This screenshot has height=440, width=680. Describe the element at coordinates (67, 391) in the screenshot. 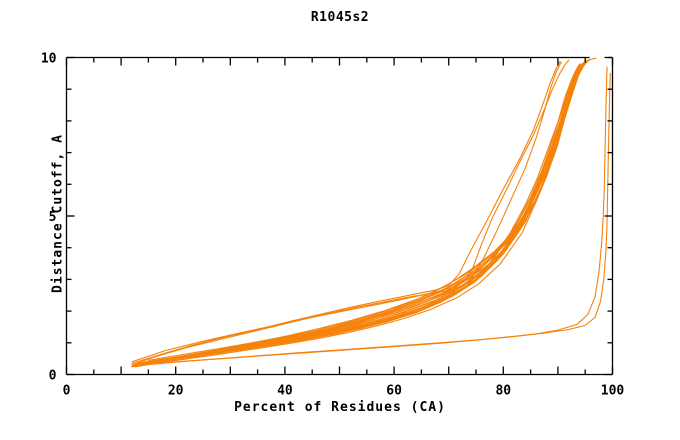

I see `x-tick-label: 0` at that location.